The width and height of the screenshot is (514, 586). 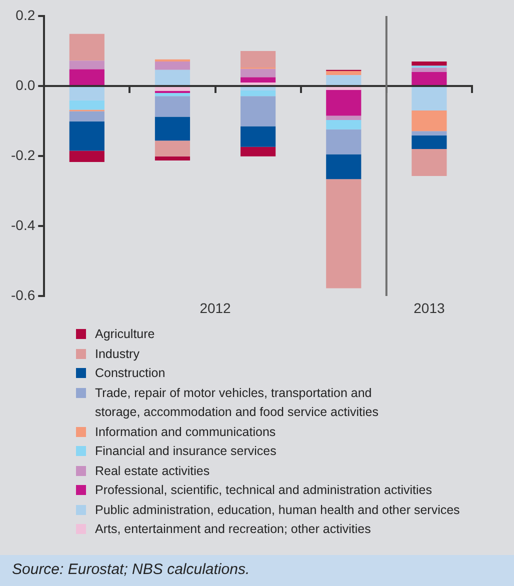 I want to click on legend-label: Professional, scientific, technical and administration activities, so click(x=263, y=490).